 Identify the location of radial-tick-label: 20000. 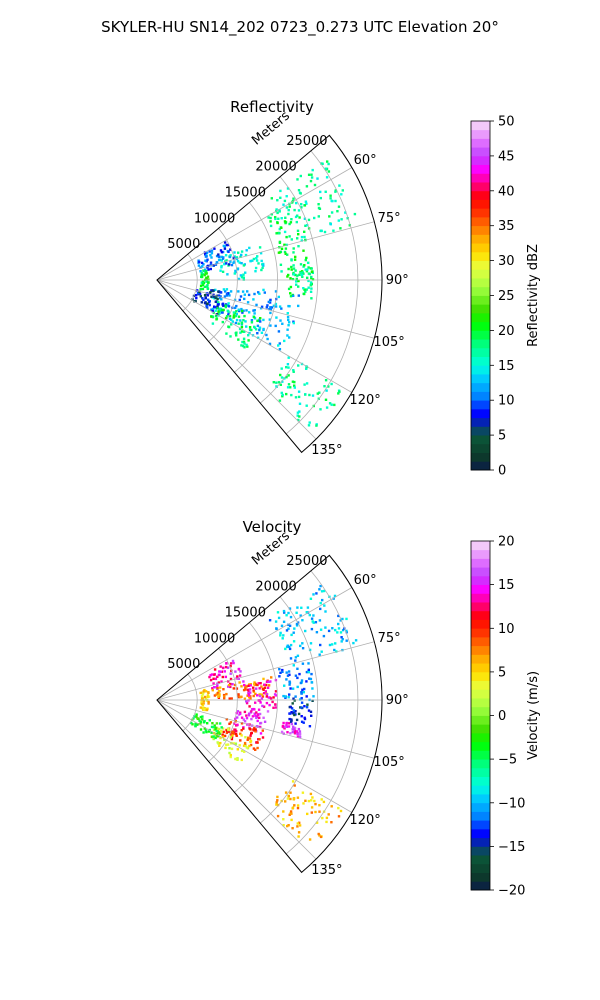
(275, 587).